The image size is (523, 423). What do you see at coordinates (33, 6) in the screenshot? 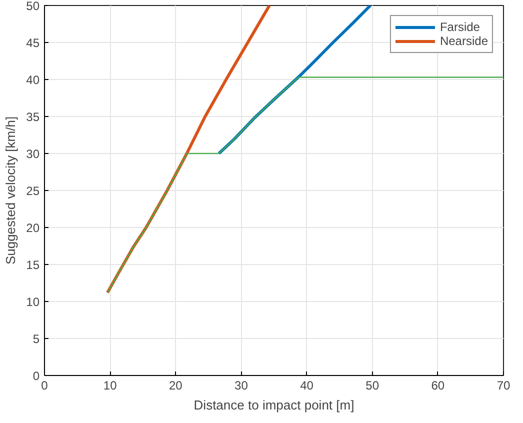
I see `y-tick-label: 50` at bounding box center [33, 6].